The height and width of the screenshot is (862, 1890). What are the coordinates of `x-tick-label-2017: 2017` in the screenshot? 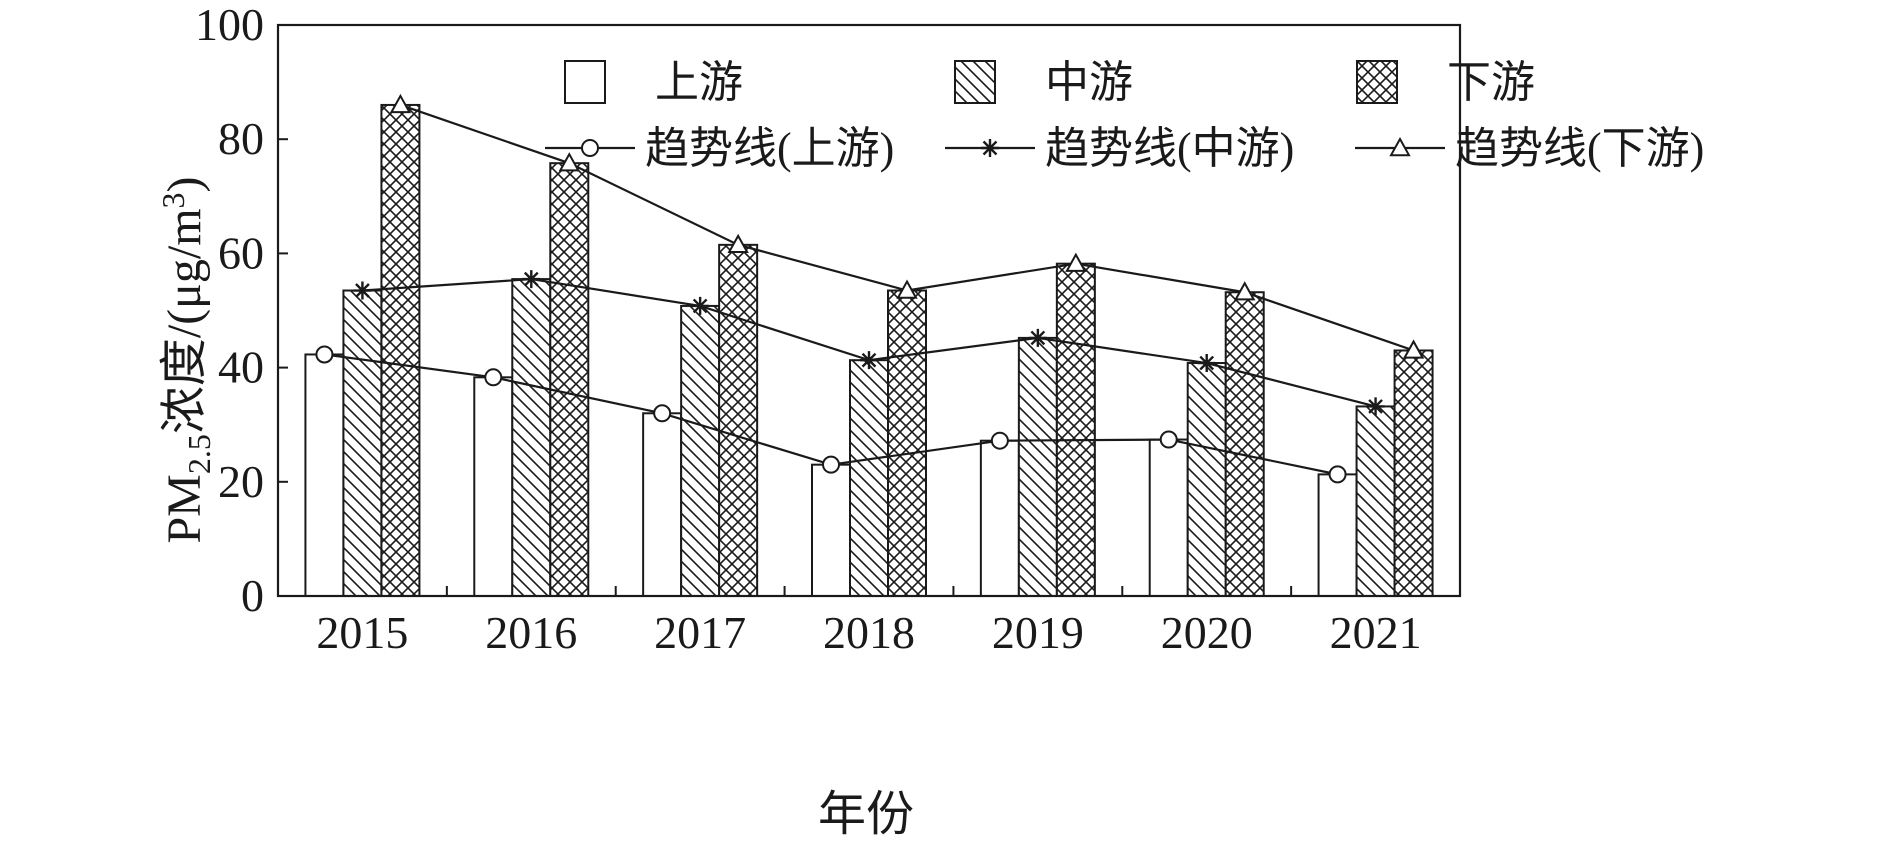 It's located at (700, 632).